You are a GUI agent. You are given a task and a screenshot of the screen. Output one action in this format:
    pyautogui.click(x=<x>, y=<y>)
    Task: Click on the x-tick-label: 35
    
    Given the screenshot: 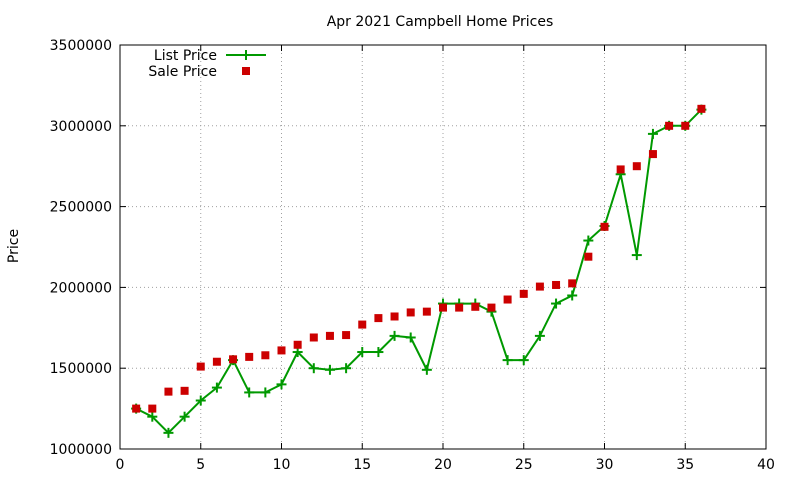 What is the action you would take?
    pyautogui.click(x=685, y=465)
    